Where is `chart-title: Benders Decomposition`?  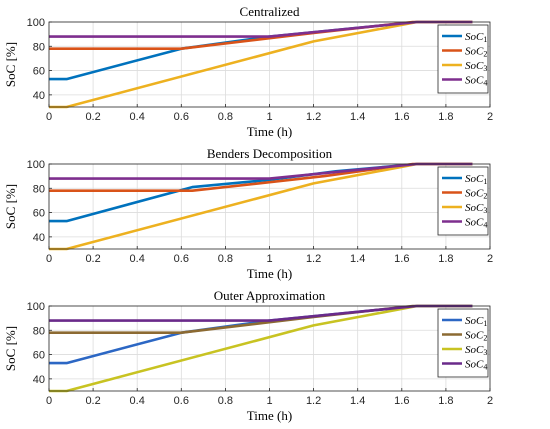 chart-title: Benders Decomposition is located at coordinates (270, 153).